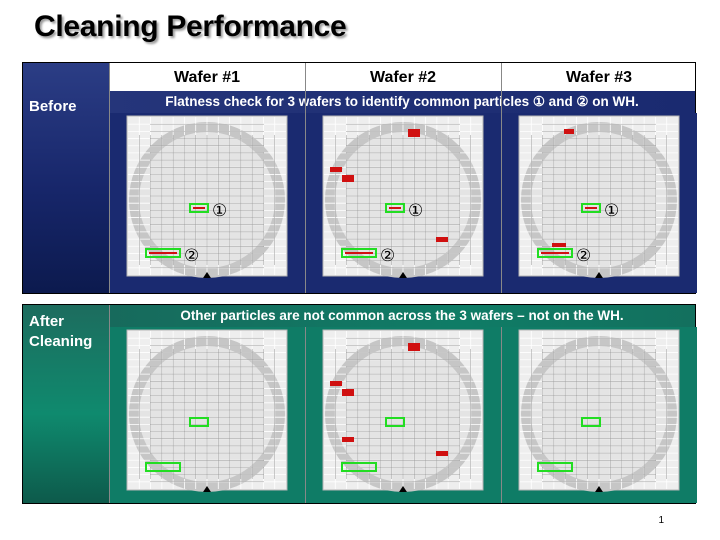 The height and width of the screenshot is (540, 720). What do you see at coordinates (599, 196) in the screenshot?
I see `wafer-map-3-before: ①②` at bounding box center [599, 196].